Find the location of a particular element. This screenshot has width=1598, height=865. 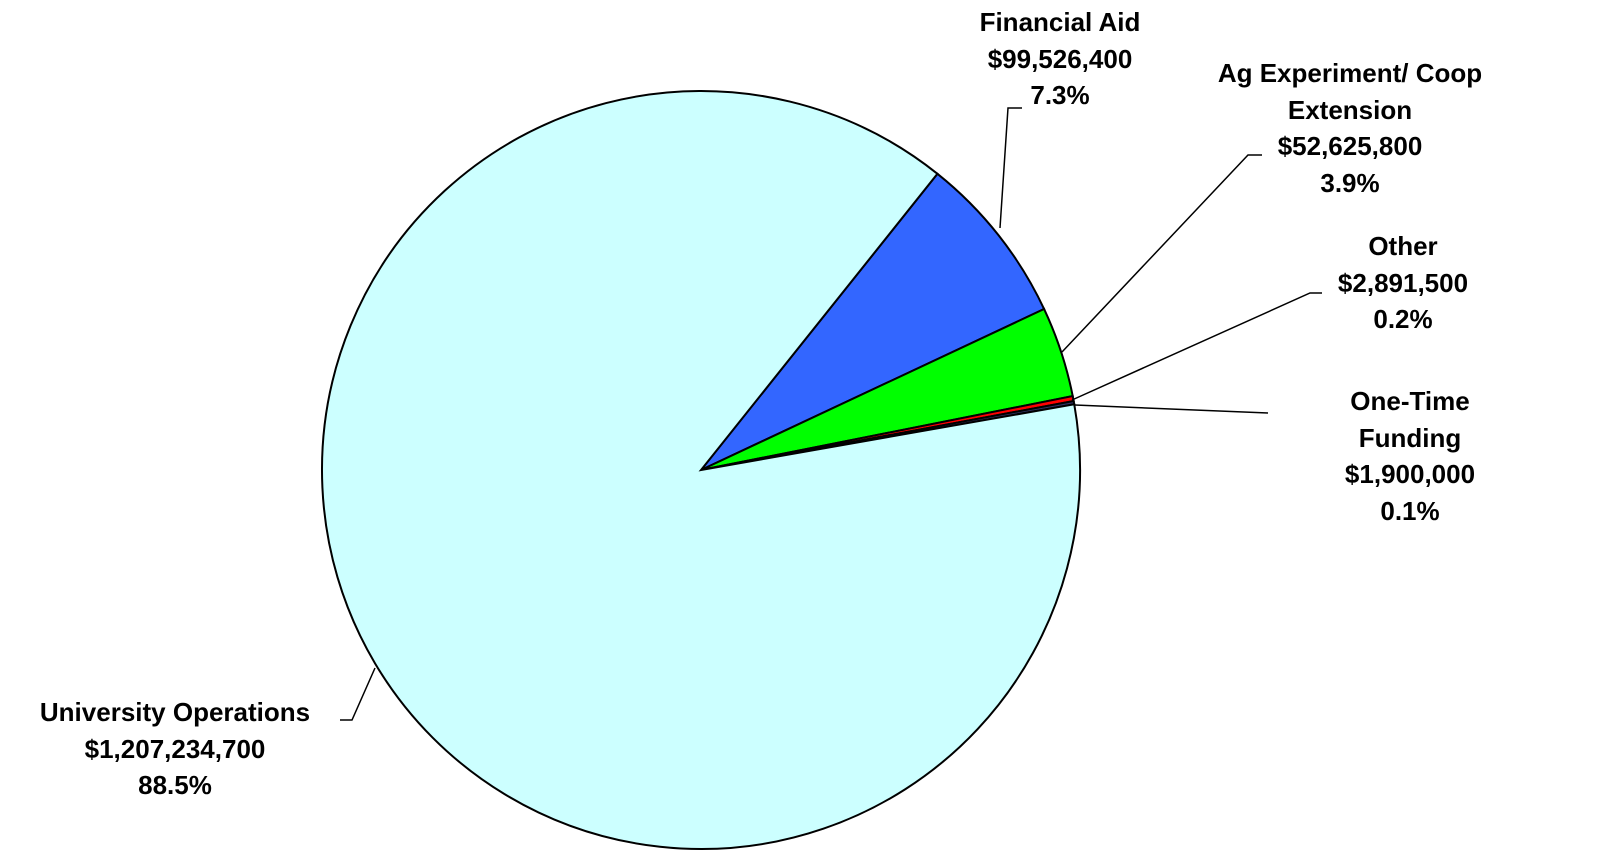

percentage-label: 3.9% is located at coordinates (1350, 182).